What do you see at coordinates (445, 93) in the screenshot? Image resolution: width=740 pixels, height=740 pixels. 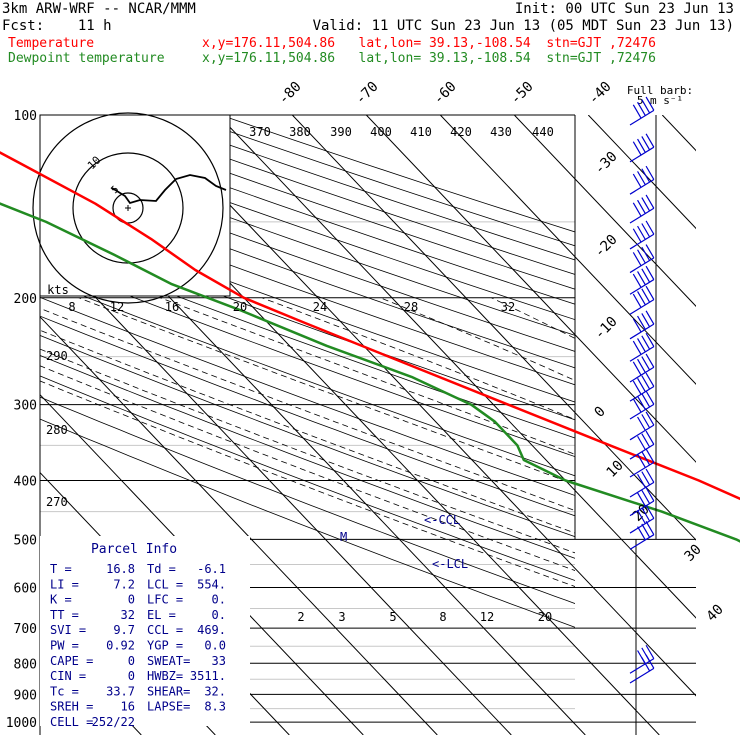 I see `isotherm-top-label: -60` at bounding box center [445, 93].